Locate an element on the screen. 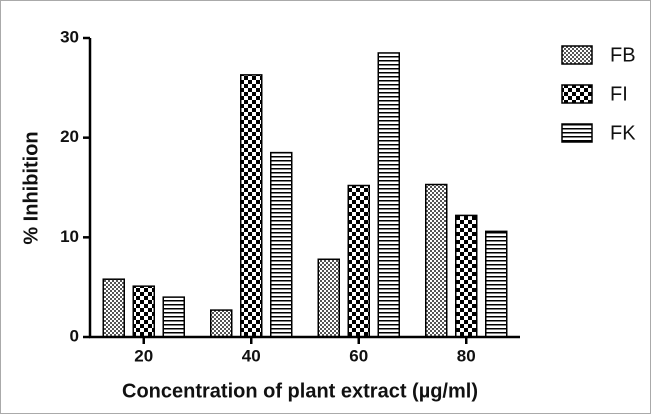 This screenshot has height=414, width=651. x-tick-label: 80 is located at coordinates (466, 355).